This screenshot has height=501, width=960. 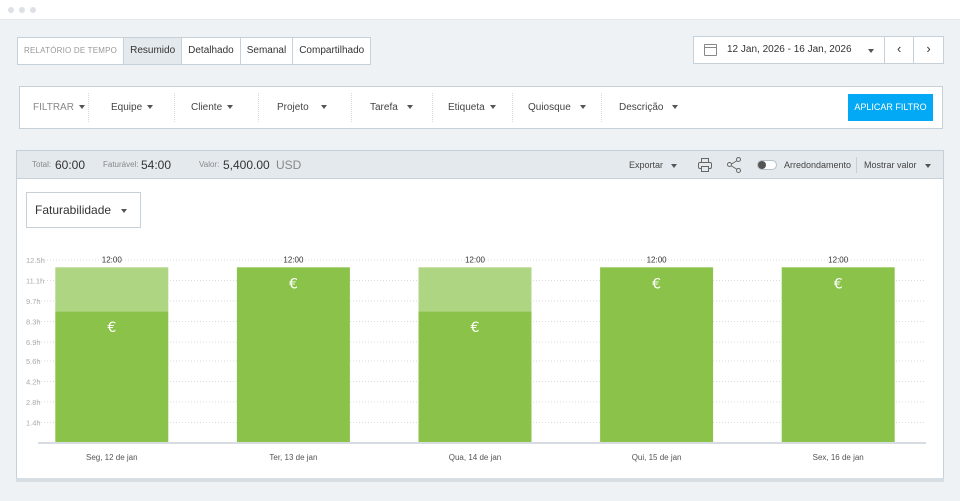 What do you see at coordinates (33, 382) in the screenshot?
I see `y-tick-label: 4.2h` at bounding box center [33, 382].